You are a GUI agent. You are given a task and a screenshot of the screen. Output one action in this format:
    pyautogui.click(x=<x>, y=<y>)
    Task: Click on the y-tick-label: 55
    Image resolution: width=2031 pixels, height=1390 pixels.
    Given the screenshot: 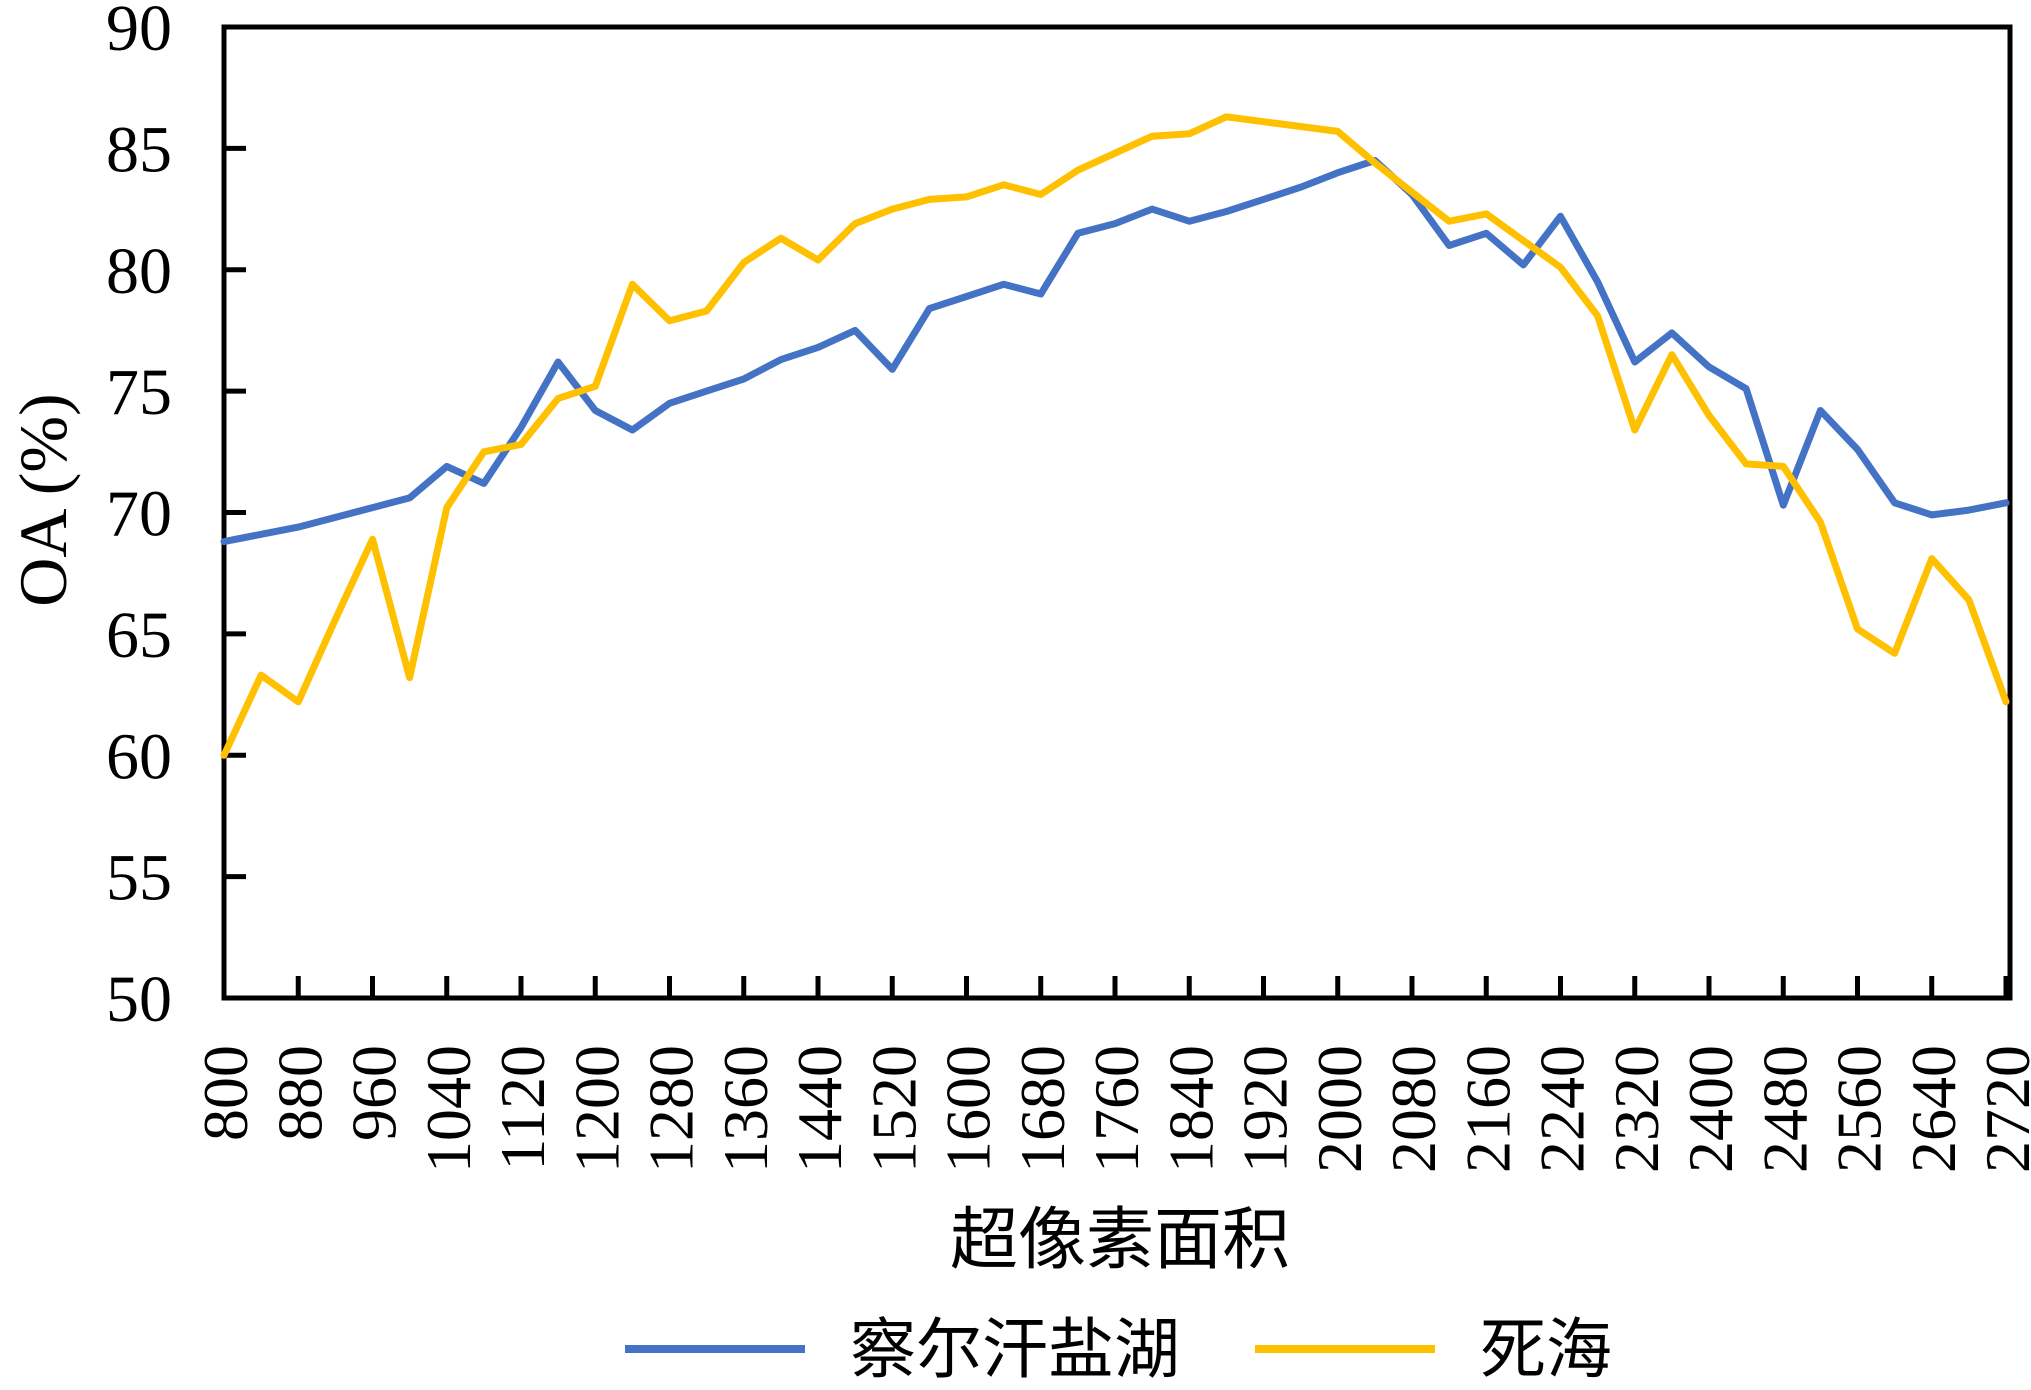 What is the action you would take?
    pyautogui.click(x=139, y=878)
    